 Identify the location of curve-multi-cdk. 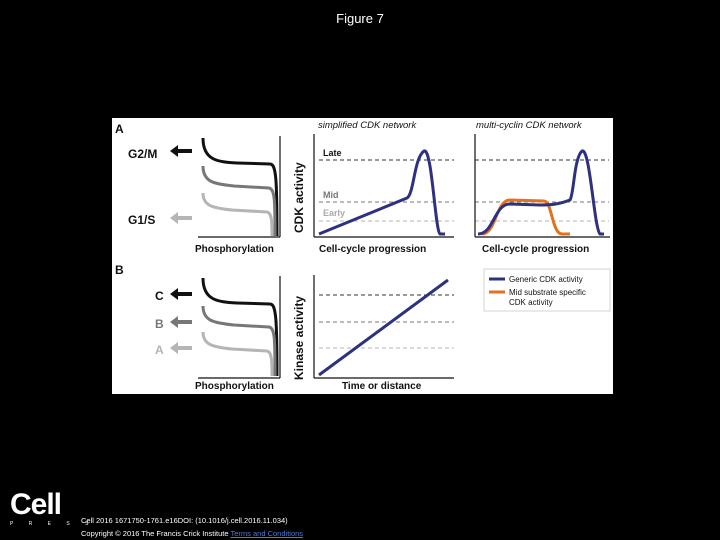
(540, 192).